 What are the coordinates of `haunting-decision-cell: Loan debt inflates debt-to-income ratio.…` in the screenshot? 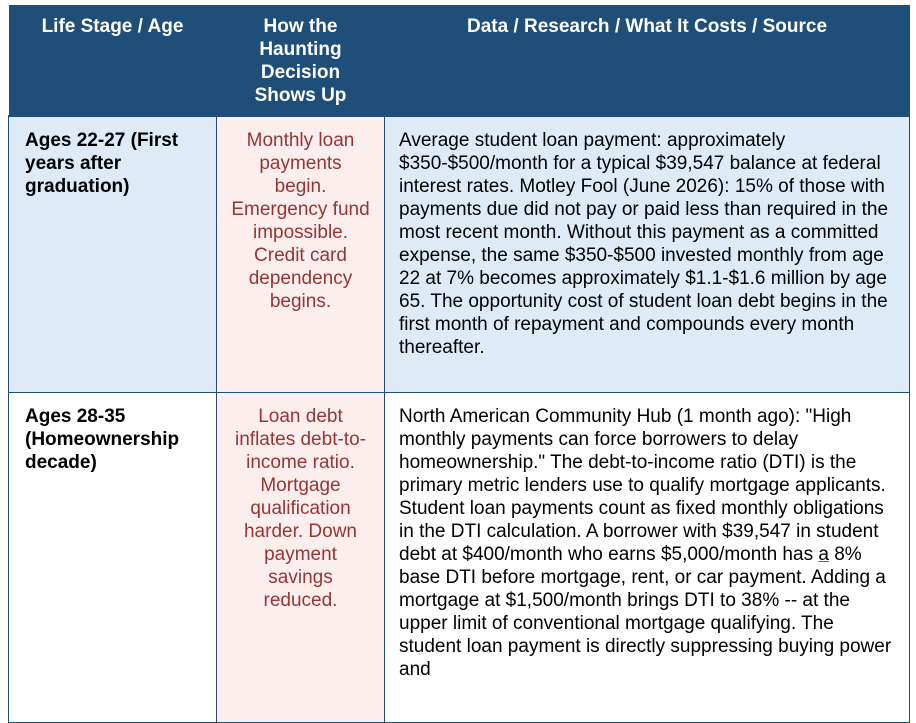 It's located at (300, 557).